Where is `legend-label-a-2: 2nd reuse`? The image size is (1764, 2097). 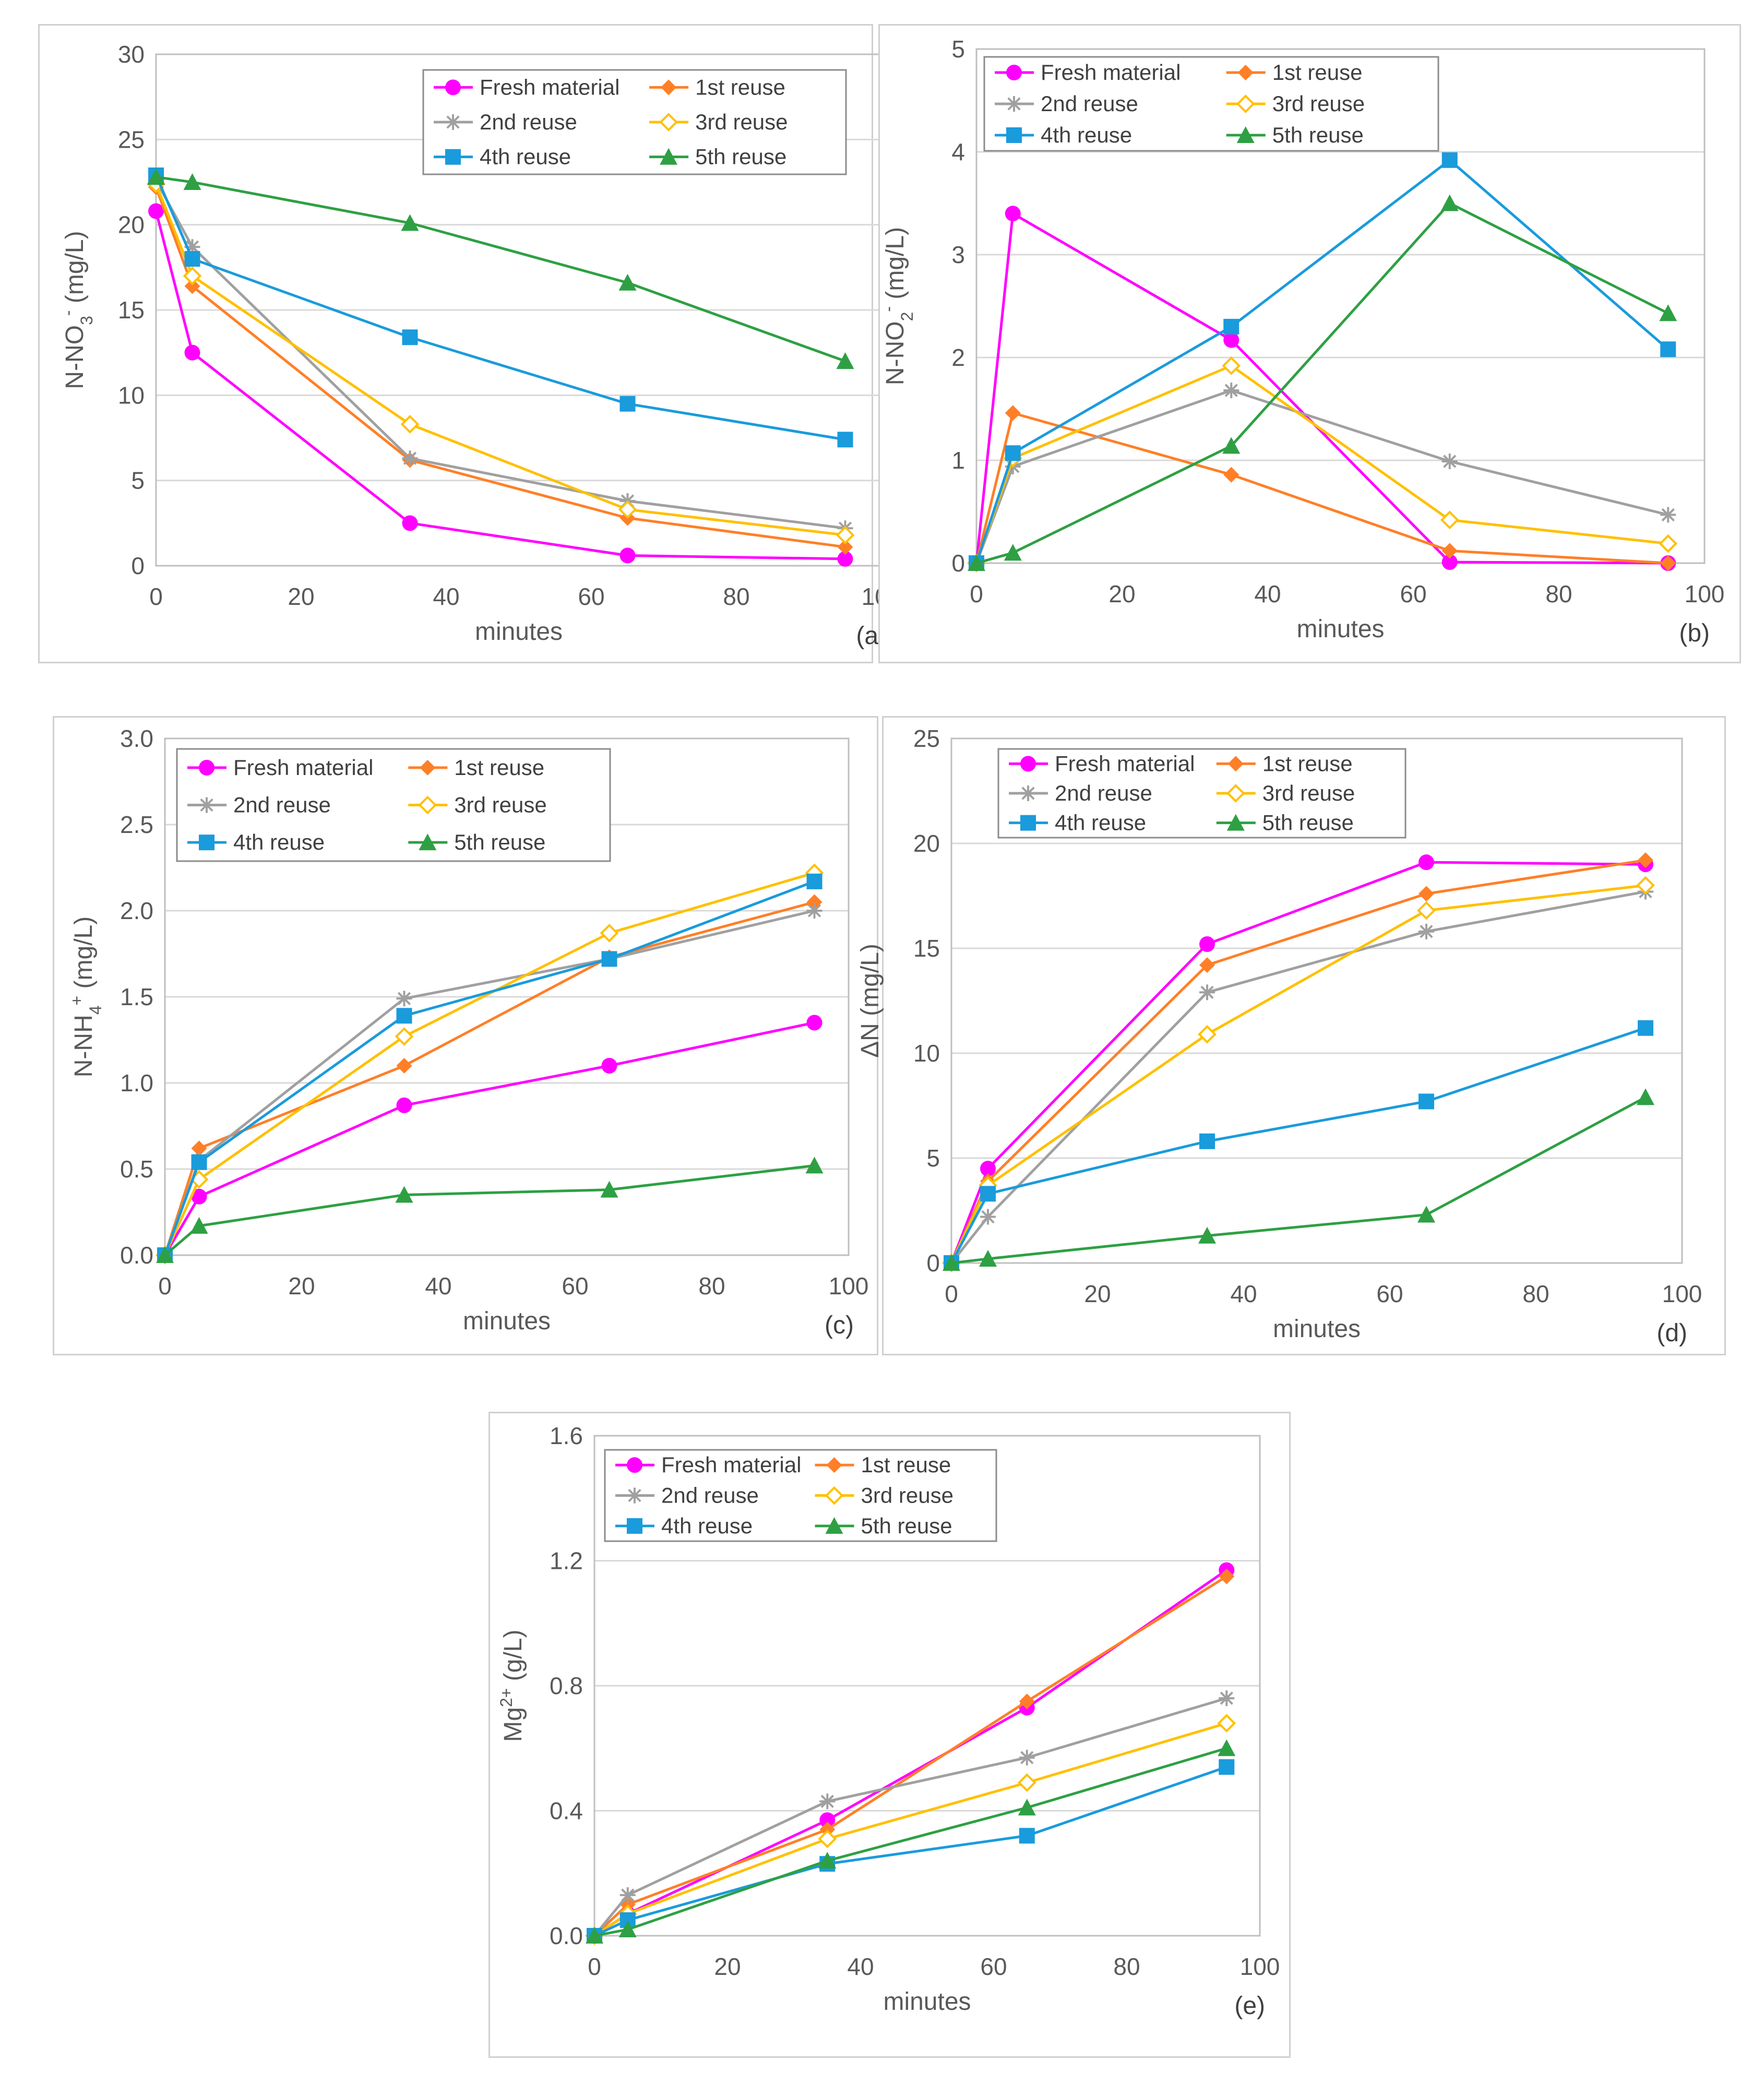 legend-label-a-2: 2nd reuse is located at coordinates (528, 122).